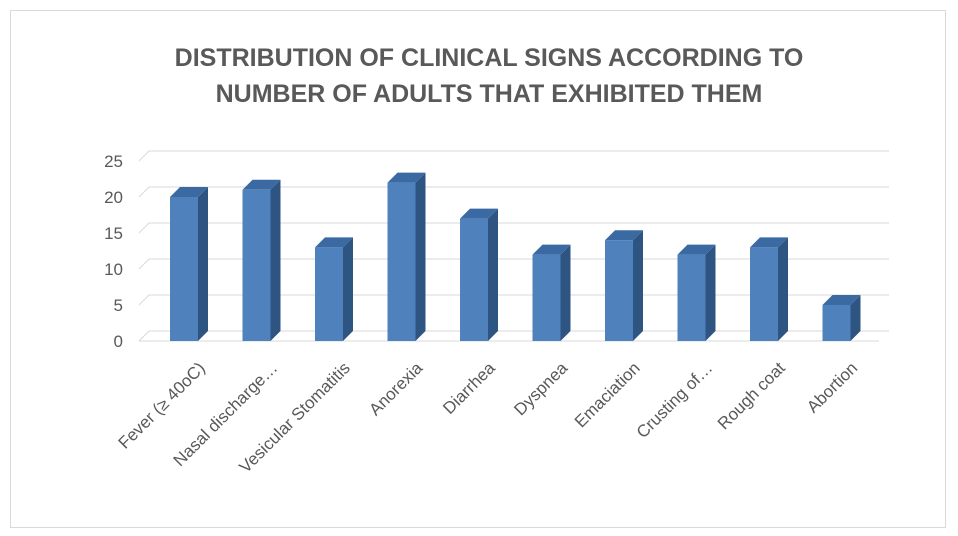  I want to click on y-tick-label: 20, so click(113, 197).